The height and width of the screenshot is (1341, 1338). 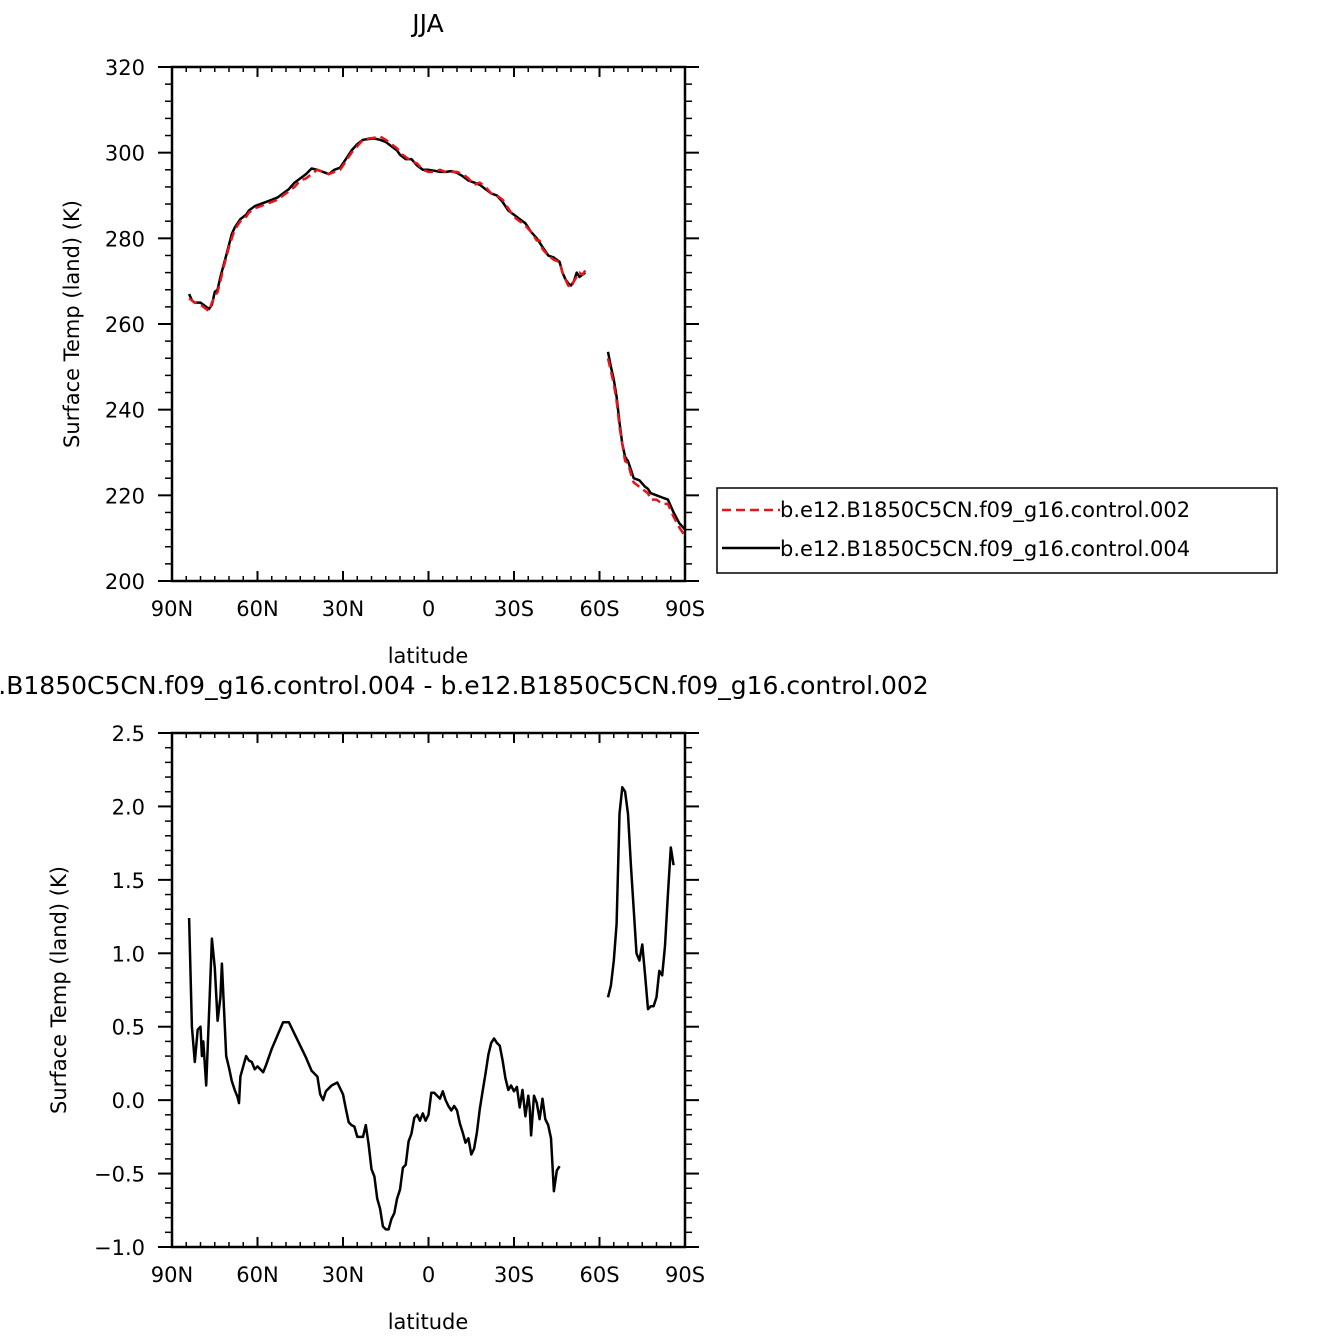 What do you see at coordinates (119, 1175) in the screenshot?
I see `bottom-y-tick-label: −0.5` at bounding box center [119, 1175].